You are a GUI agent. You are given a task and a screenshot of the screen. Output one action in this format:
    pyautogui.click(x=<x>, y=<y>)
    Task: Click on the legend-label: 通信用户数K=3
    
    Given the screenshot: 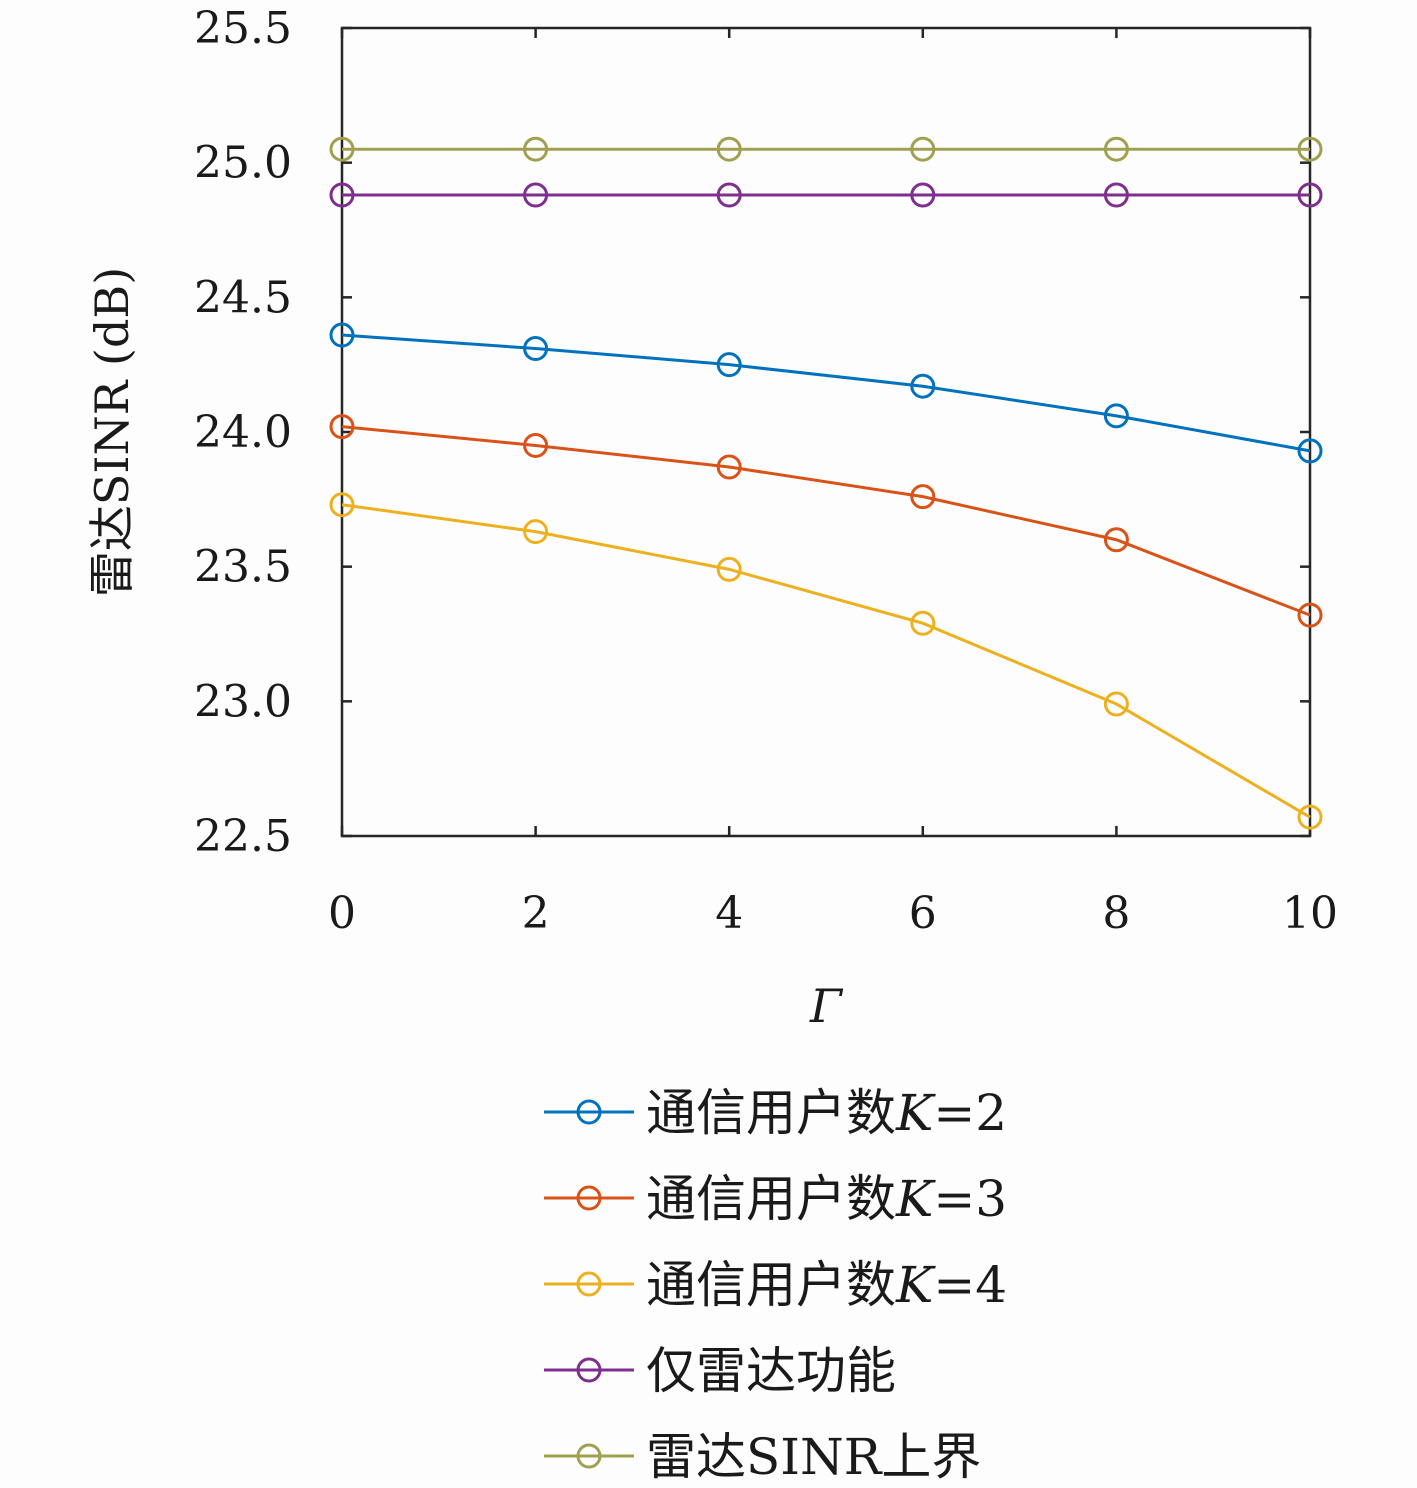 What is the action you would take?
    pyautogui.click(x=826, y=1199)
    